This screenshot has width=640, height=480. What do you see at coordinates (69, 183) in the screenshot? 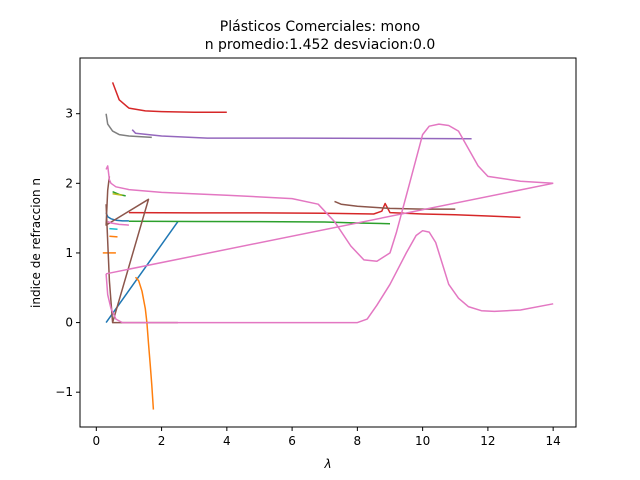
I see `y-tick-label: 2` at bounding box center [69, 183].